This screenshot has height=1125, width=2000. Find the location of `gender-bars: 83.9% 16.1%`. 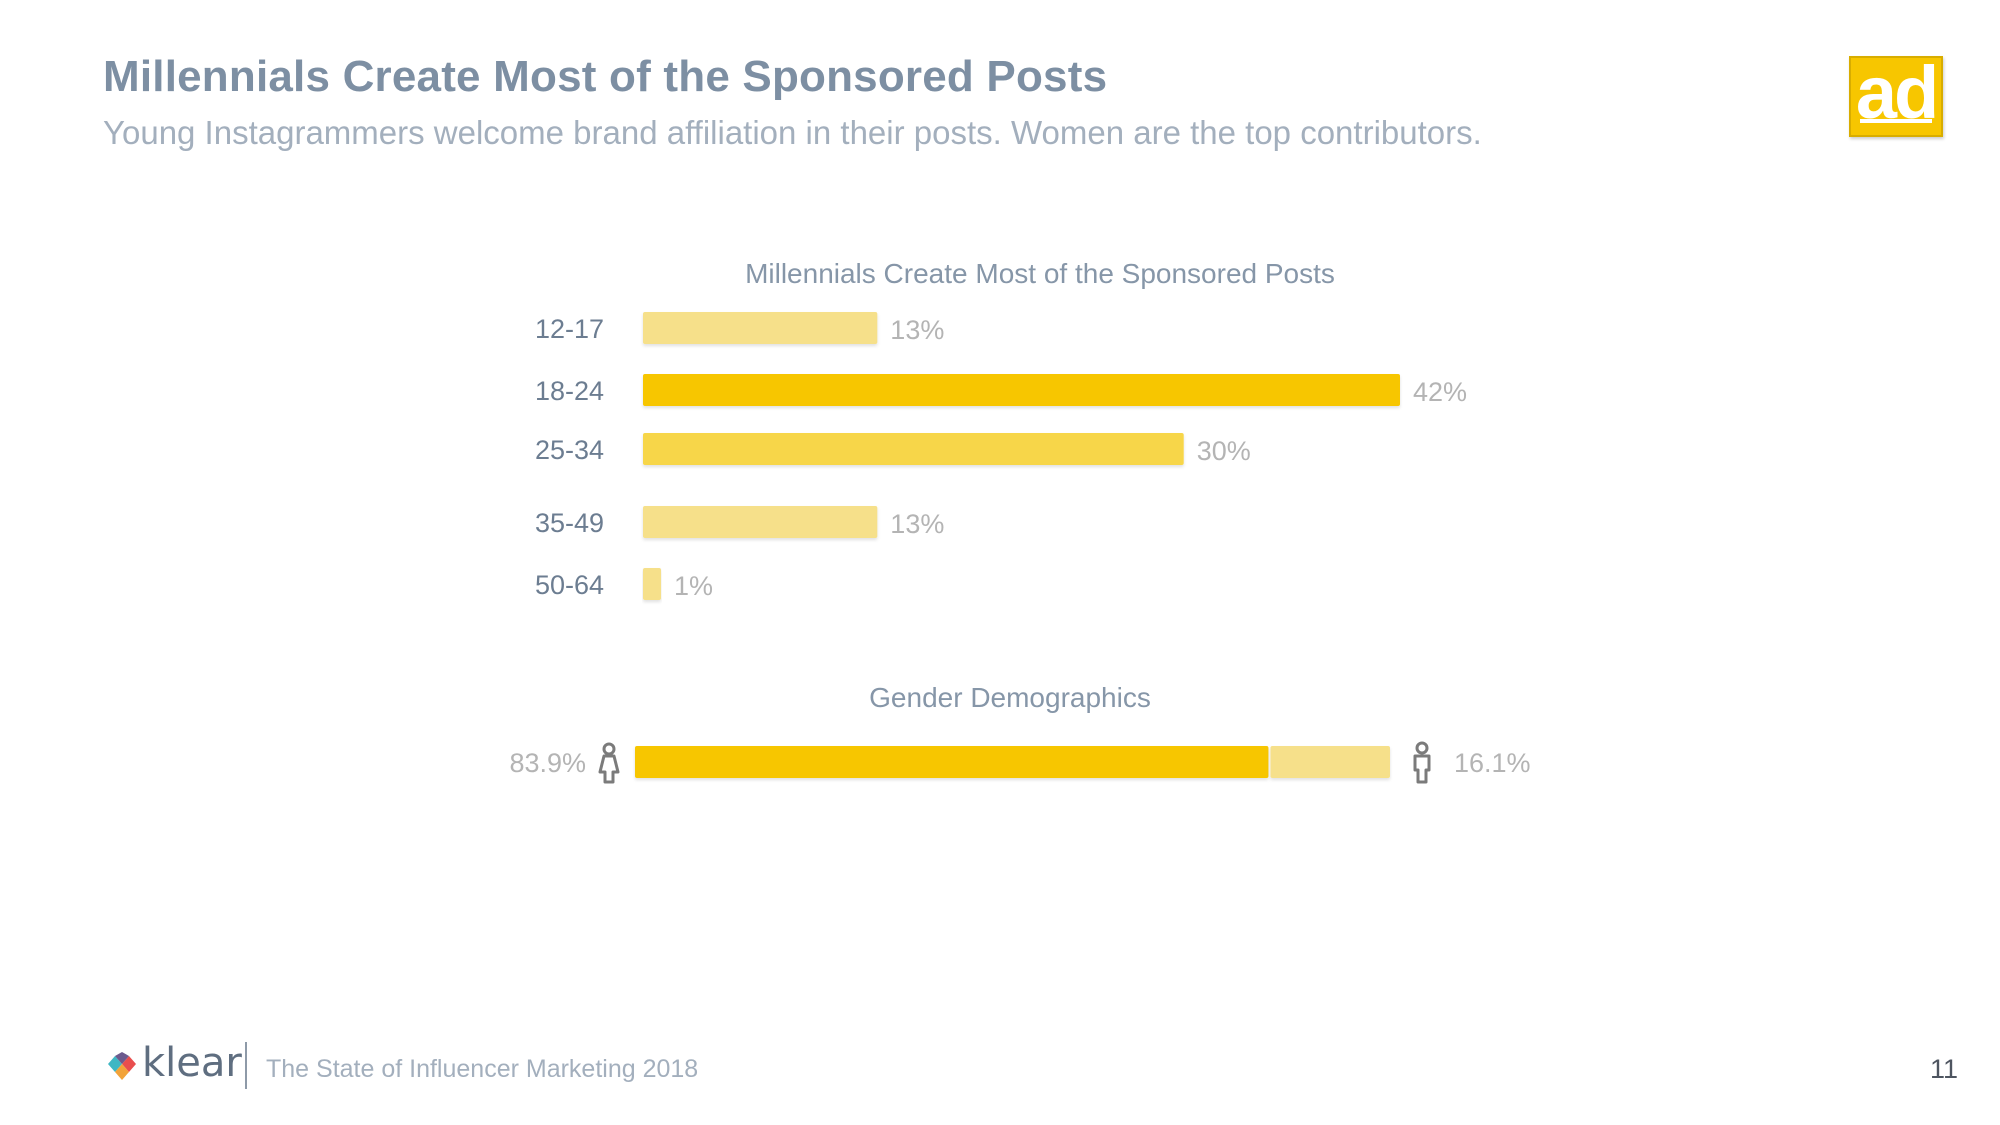

gender-bars: 83.9% 16.1% is located at coordinates (1020, 762).